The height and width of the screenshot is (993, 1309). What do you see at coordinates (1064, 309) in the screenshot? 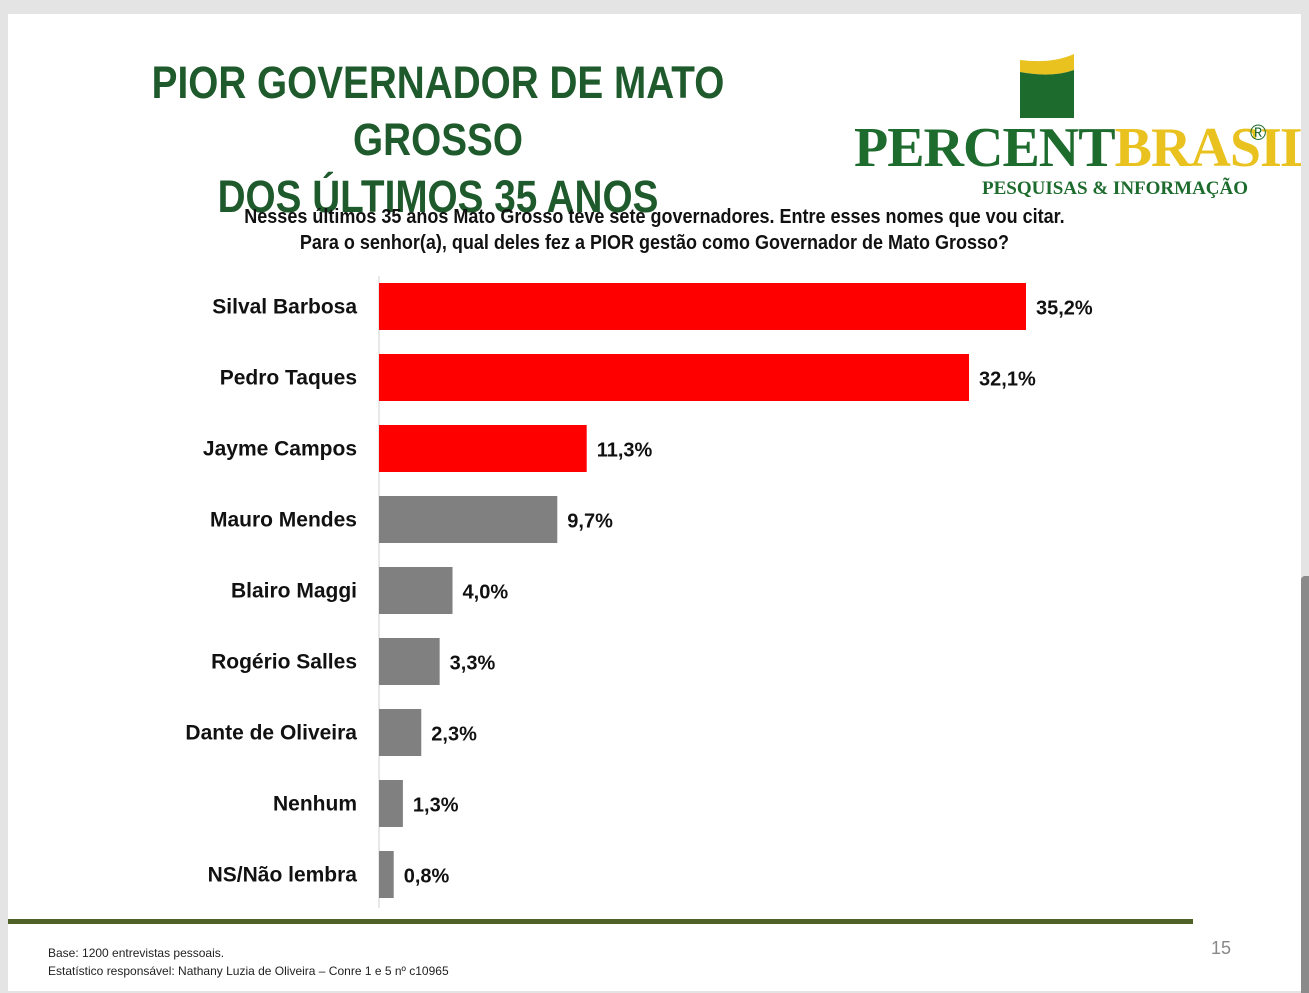
I see `data-label: 35,2%` at bounding box center [1064, 309].